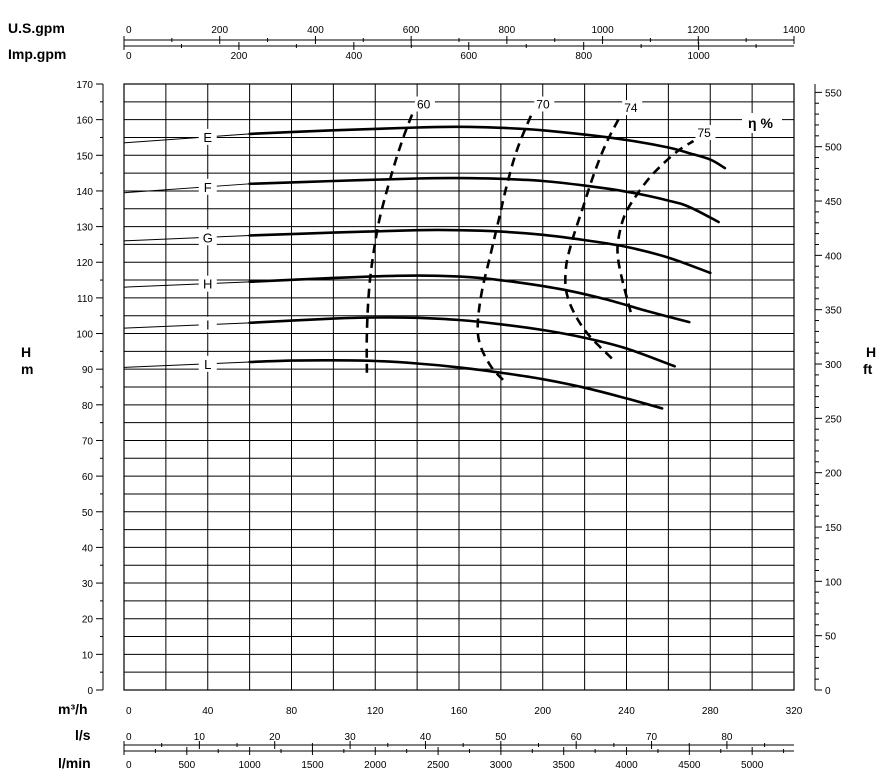 Image resolution: width=886 pixels, height=779 pixels. Describe the element at coordinates (464, 34) in the screenshot. I see `usgpm-scale: 0 200 400 600 800 1000 1200 1400` at that location.